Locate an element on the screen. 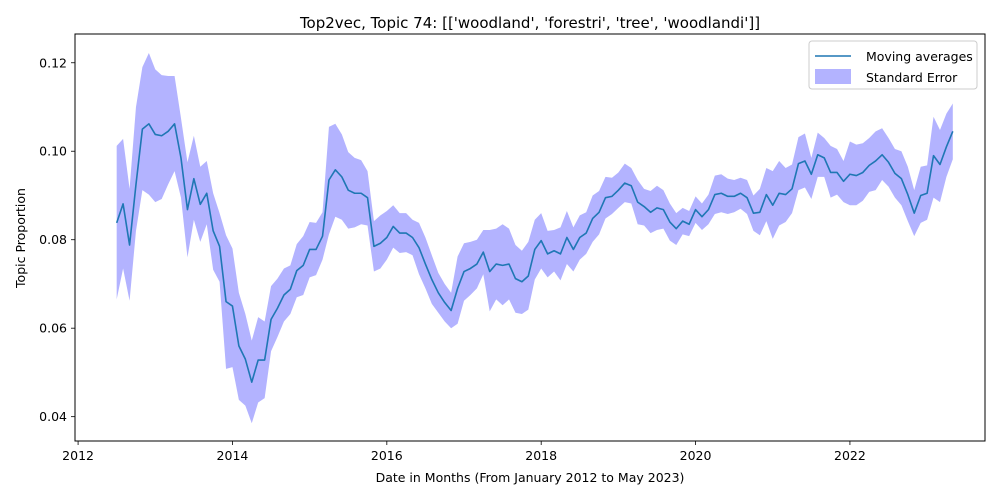  y-tick-label: 0.10 is located at coordinates (53, 151).